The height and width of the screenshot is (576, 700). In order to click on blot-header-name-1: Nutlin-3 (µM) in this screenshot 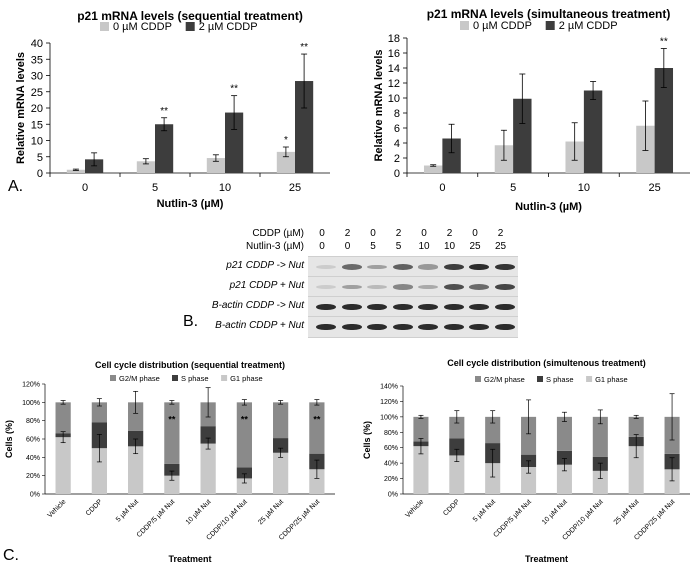, I will do `click(275, 246)`.